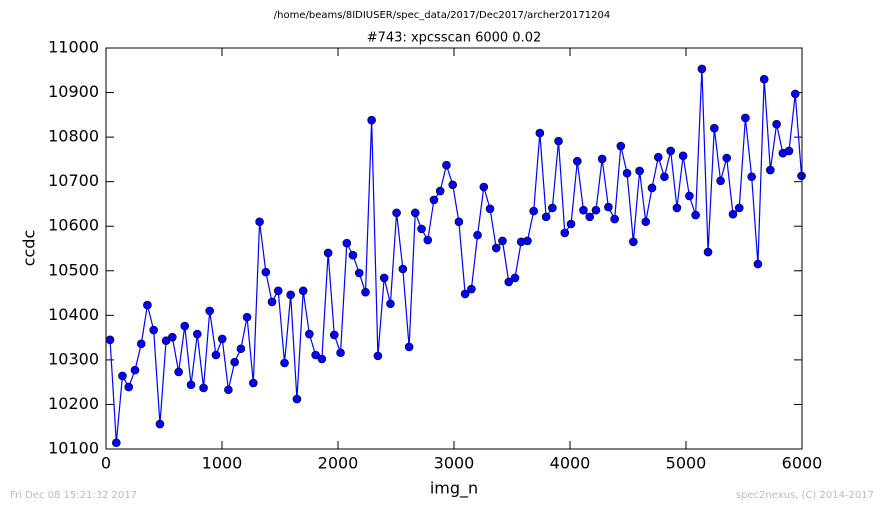 The image size is (884, 509). I want to click on x-tick-label: 0, so click(106, 463).